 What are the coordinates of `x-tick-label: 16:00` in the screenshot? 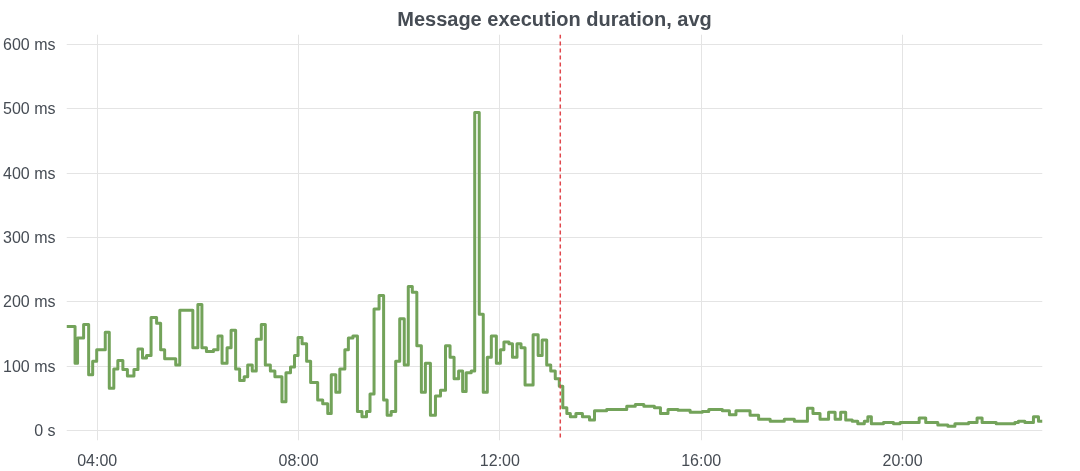 It's located at (701, 460).